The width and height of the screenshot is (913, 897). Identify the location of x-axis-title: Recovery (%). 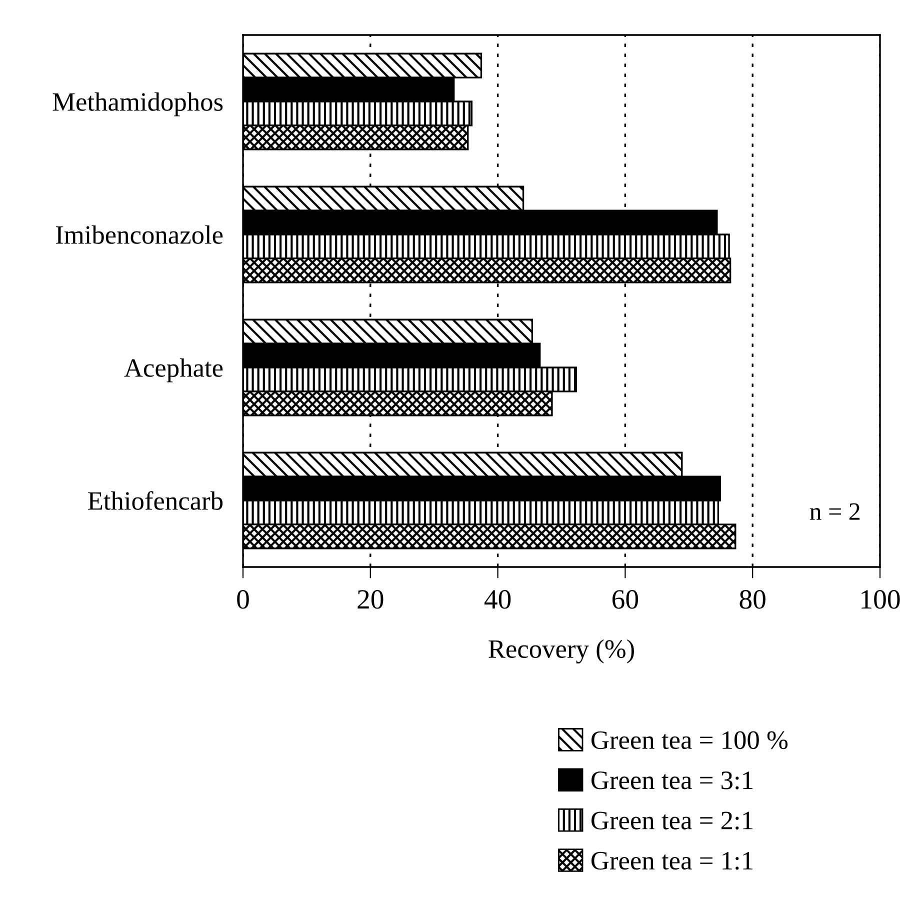
(561, 651).